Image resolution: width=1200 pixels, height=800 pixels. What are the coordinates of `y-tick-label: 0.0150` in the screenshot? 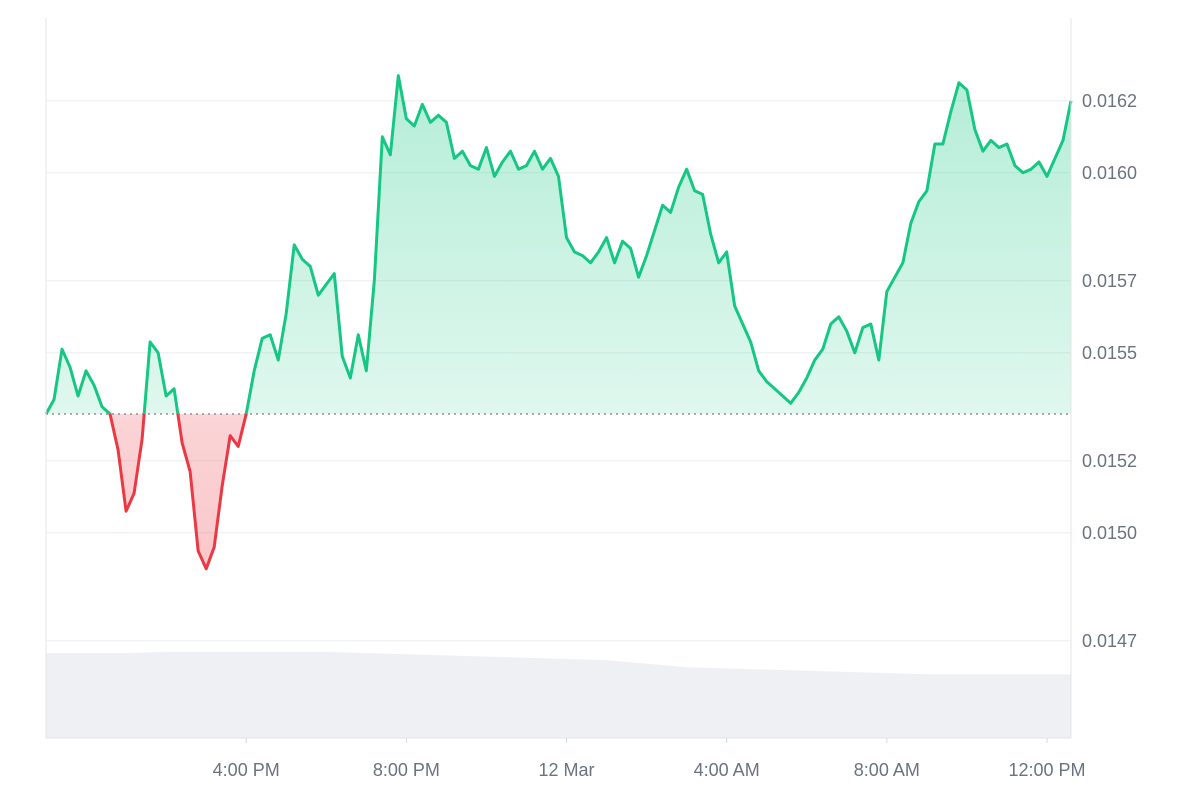 It's located at (1109, 533).